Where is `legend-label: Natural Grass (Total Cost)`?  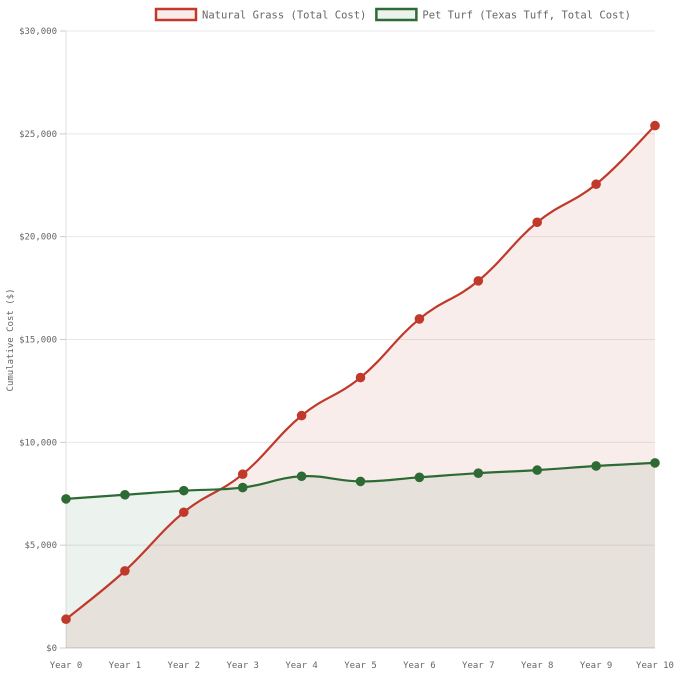 legend-label: Natural Grass (Total Cost) is located at coordinates (284, 16).